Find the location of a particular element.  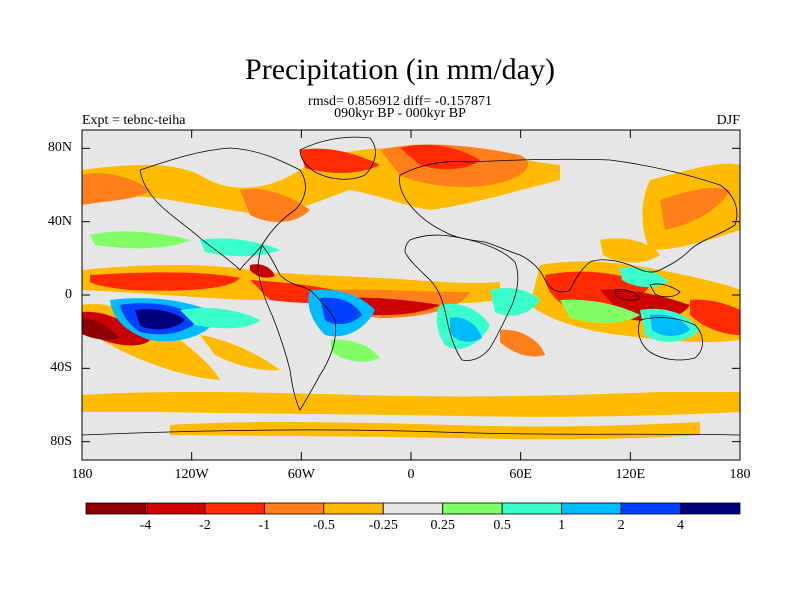

stats-line: rmsd= 0.856912 diff= -0.157871 is located at coordinates (400, 101).